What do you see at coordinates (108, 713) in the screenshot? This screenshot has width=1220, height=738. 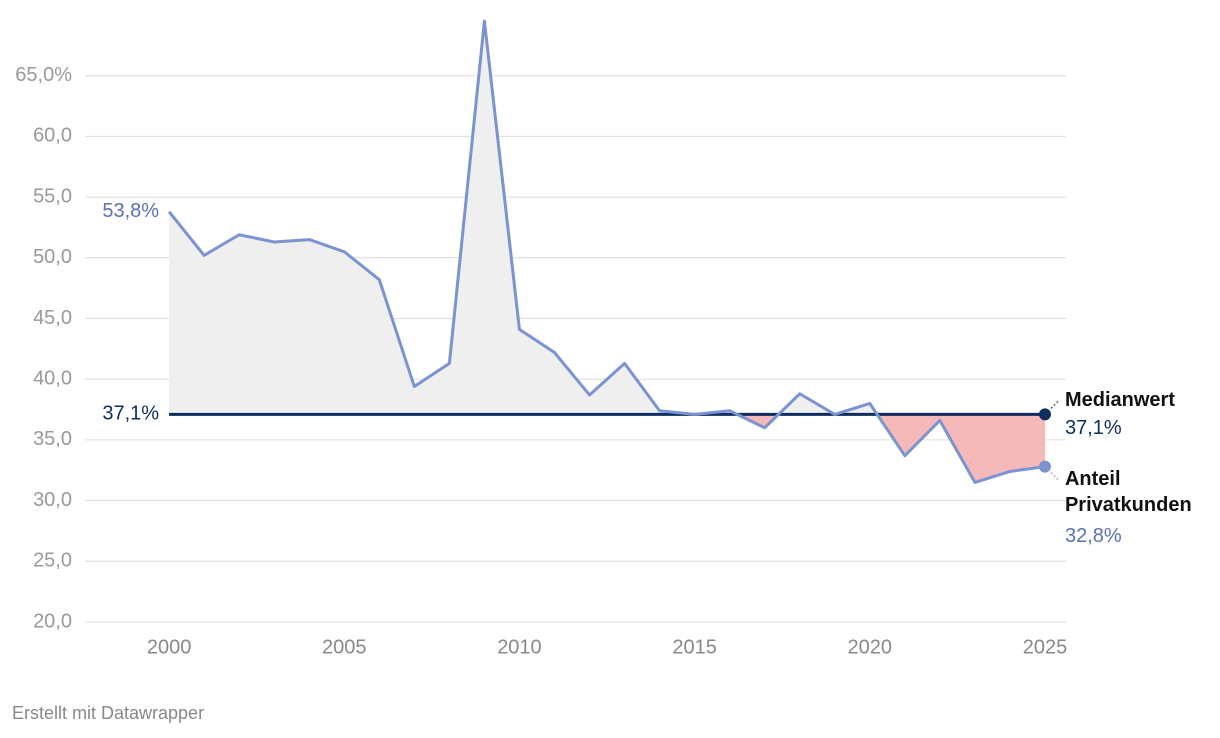 I see `credit: Erstellt mit Datawrapper` at bounding box center [108, 713].